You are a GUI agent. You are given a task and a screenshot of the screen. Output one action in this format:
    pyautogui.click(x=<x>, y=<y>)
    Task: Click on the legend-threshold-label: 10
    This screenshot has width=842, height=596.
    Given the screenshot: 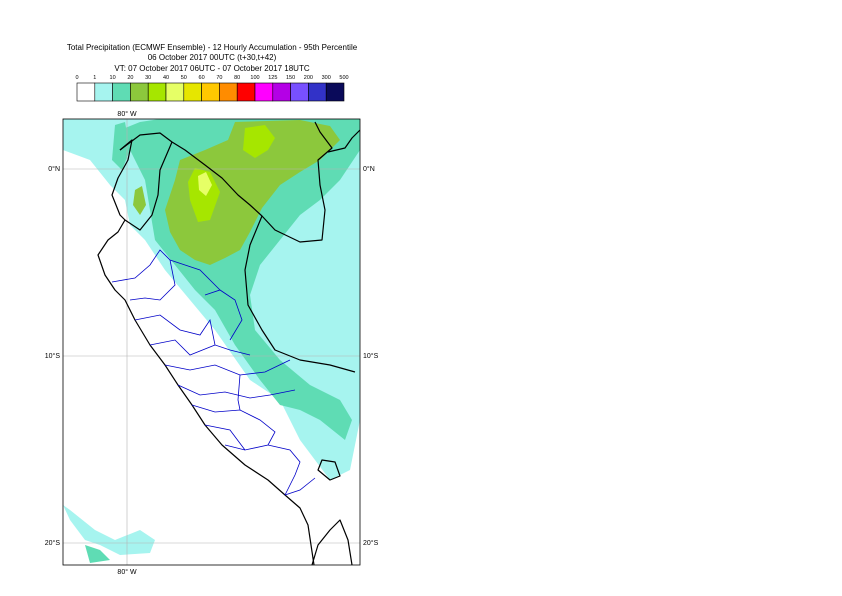 What is the action you would take?
    pyautogui.click(x=113, y=78)
    